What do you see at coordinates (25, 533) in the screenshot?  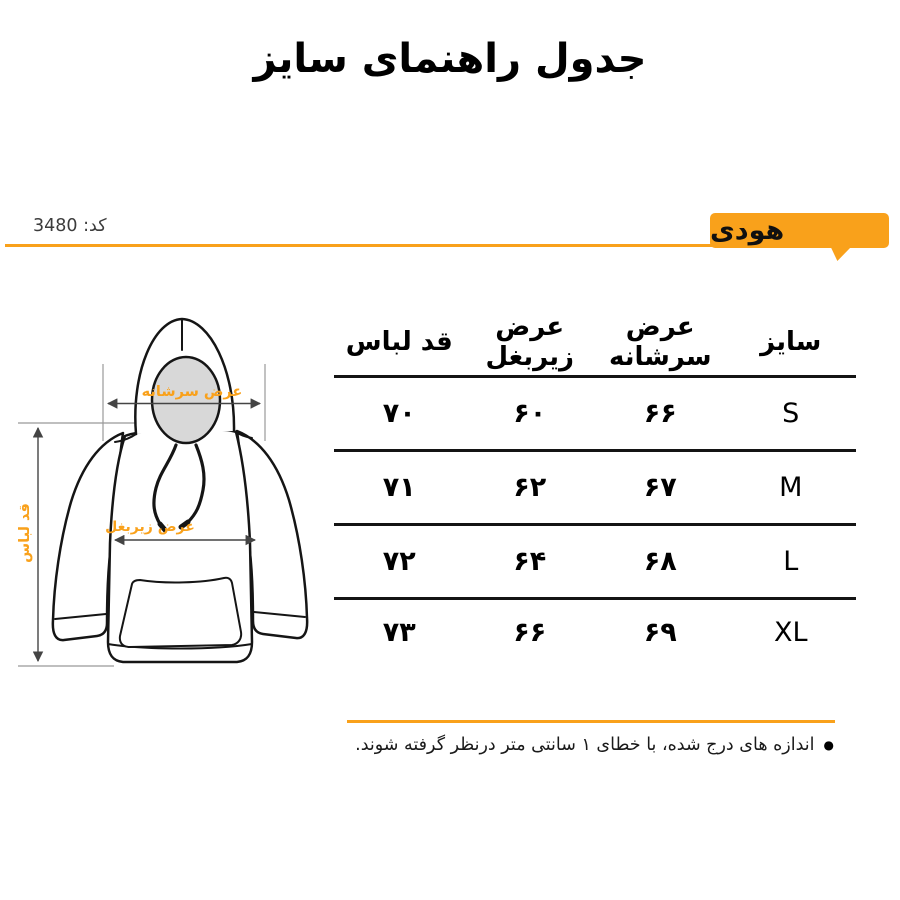 I see `garment-length-label: قد لباس` at bounding box center [25, 533].